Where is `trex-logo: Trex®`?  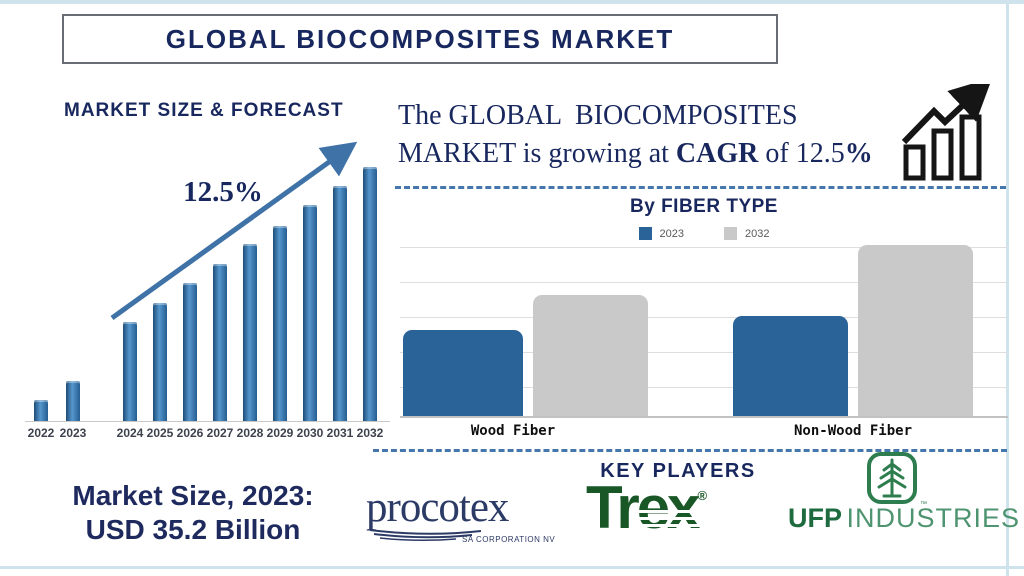
trex-logo: Trex® is located at coordinates (678, 510).